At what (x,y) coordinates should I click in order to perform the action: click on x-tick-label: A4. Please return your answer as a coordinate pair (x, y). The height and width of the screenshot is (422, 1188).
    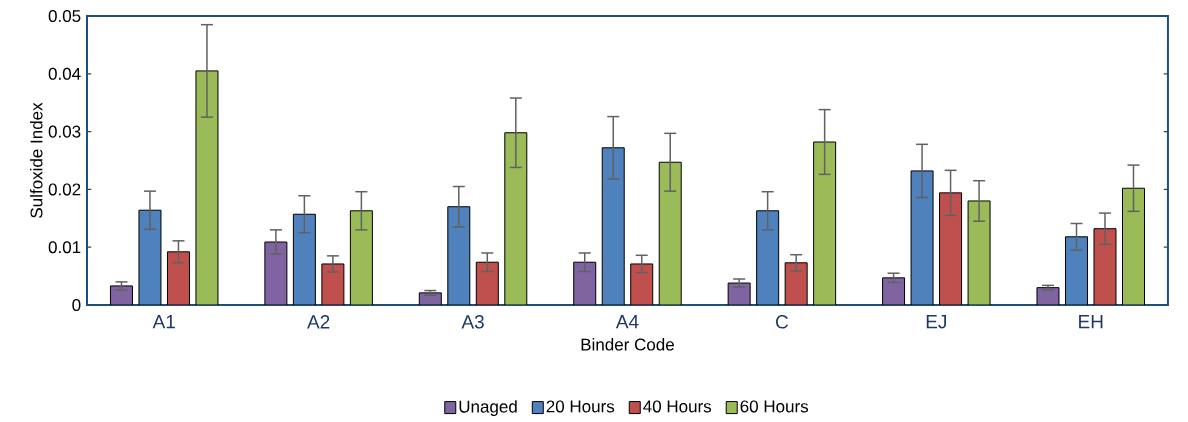
    Looking at the image, I should click on (627, 322).